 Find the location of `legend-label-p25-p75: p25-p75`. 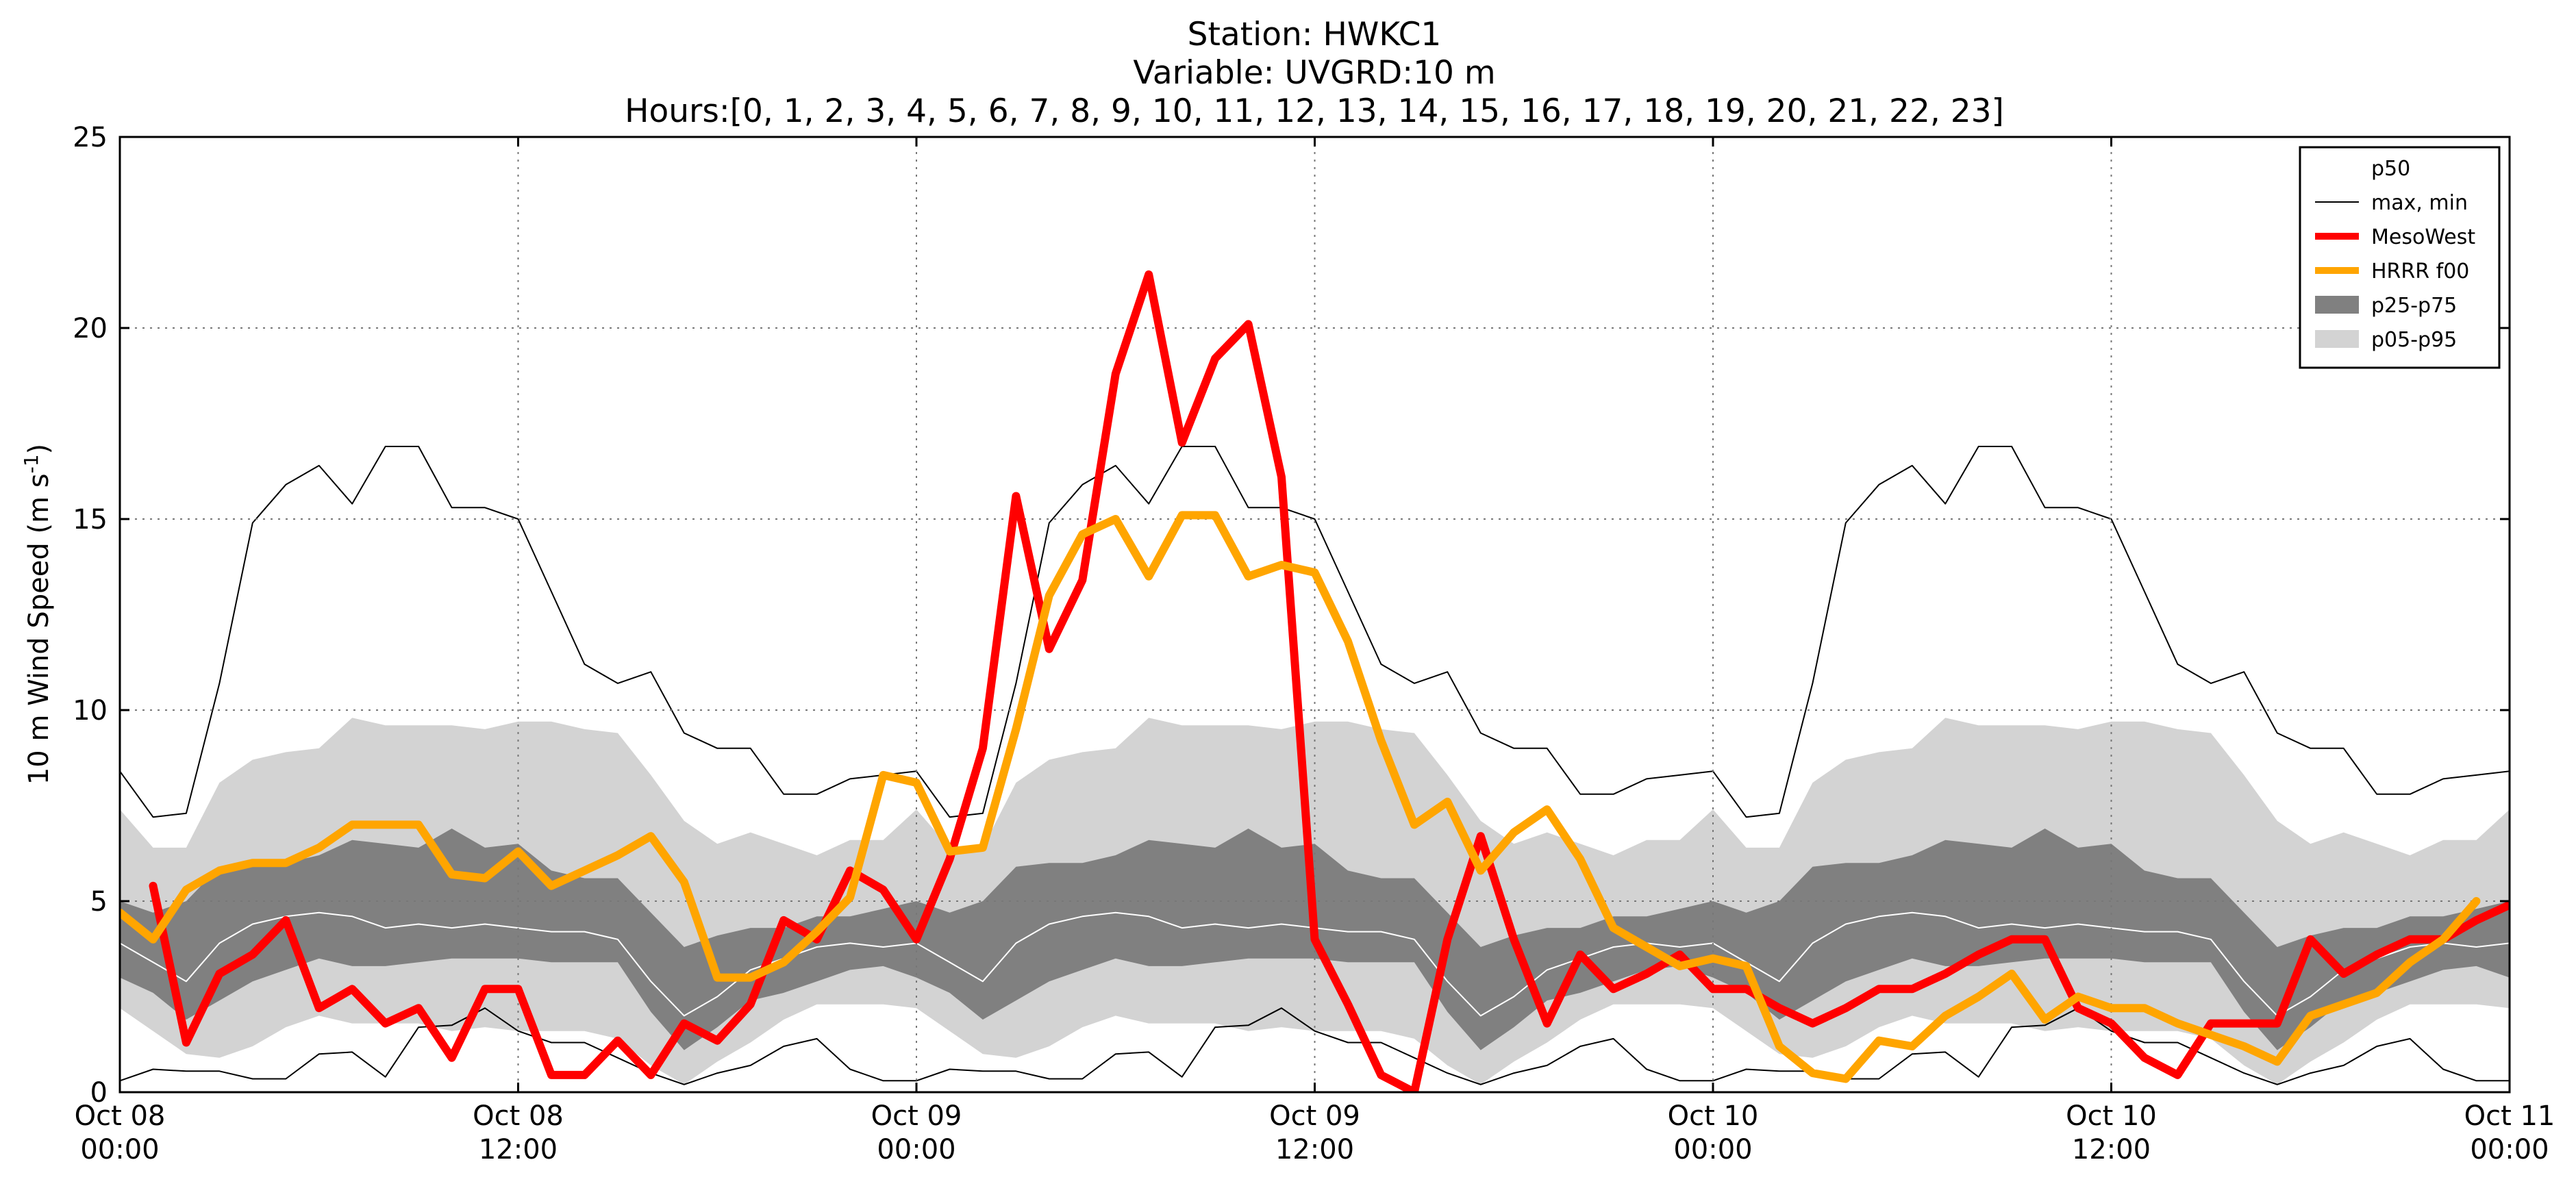

legend-label-p25-p75: p25-p75 is located at coordinates (2414, 306).